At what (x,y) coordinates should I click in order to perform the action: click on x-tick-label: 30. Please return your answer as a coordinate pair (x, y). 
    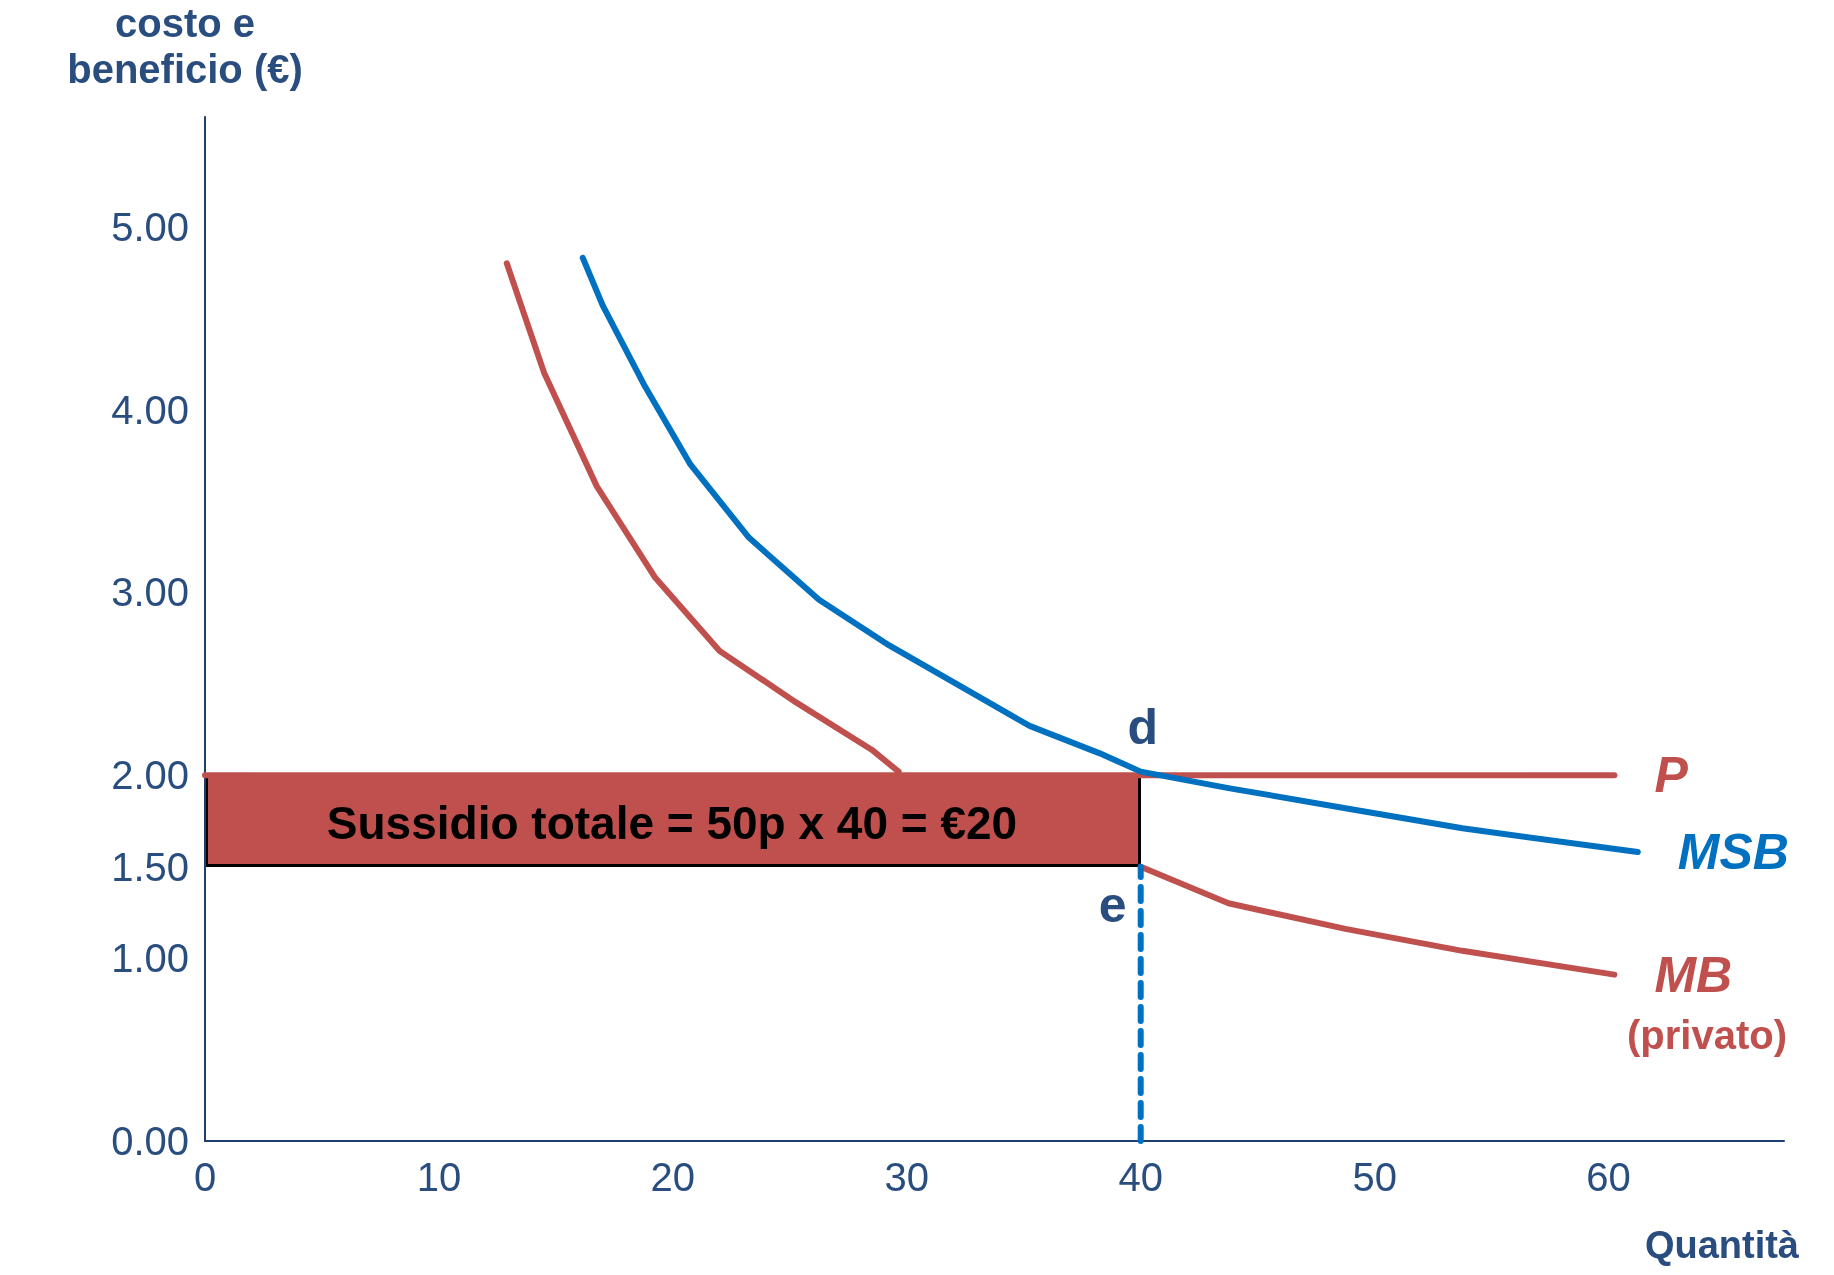
    Looking at the image, I should click on (907, 1177).